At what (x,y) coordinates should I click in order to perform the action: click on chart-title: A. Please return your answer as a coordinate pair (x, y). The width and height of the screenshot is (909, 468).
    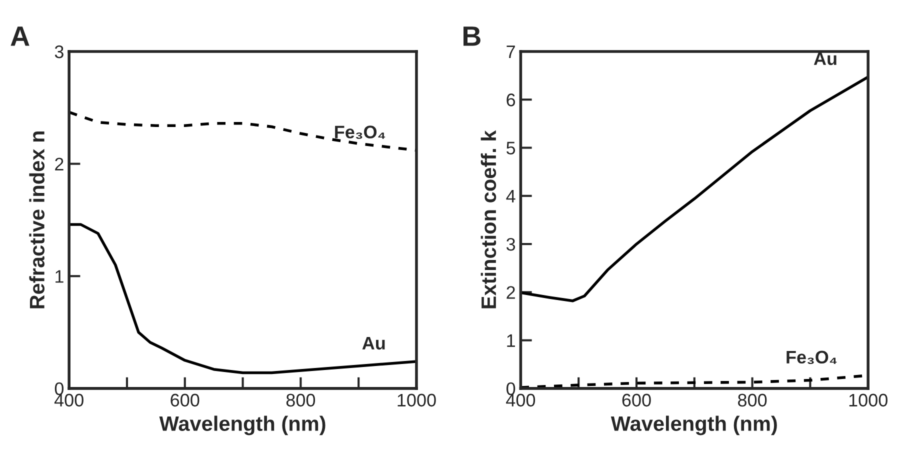
    Looking at the image, I should click on (20, 36).